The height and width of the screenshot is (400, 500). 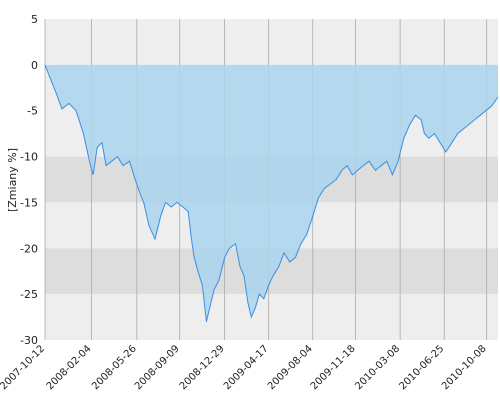 I want to click on y-tick-label: -10, so click(x=29, y=157).